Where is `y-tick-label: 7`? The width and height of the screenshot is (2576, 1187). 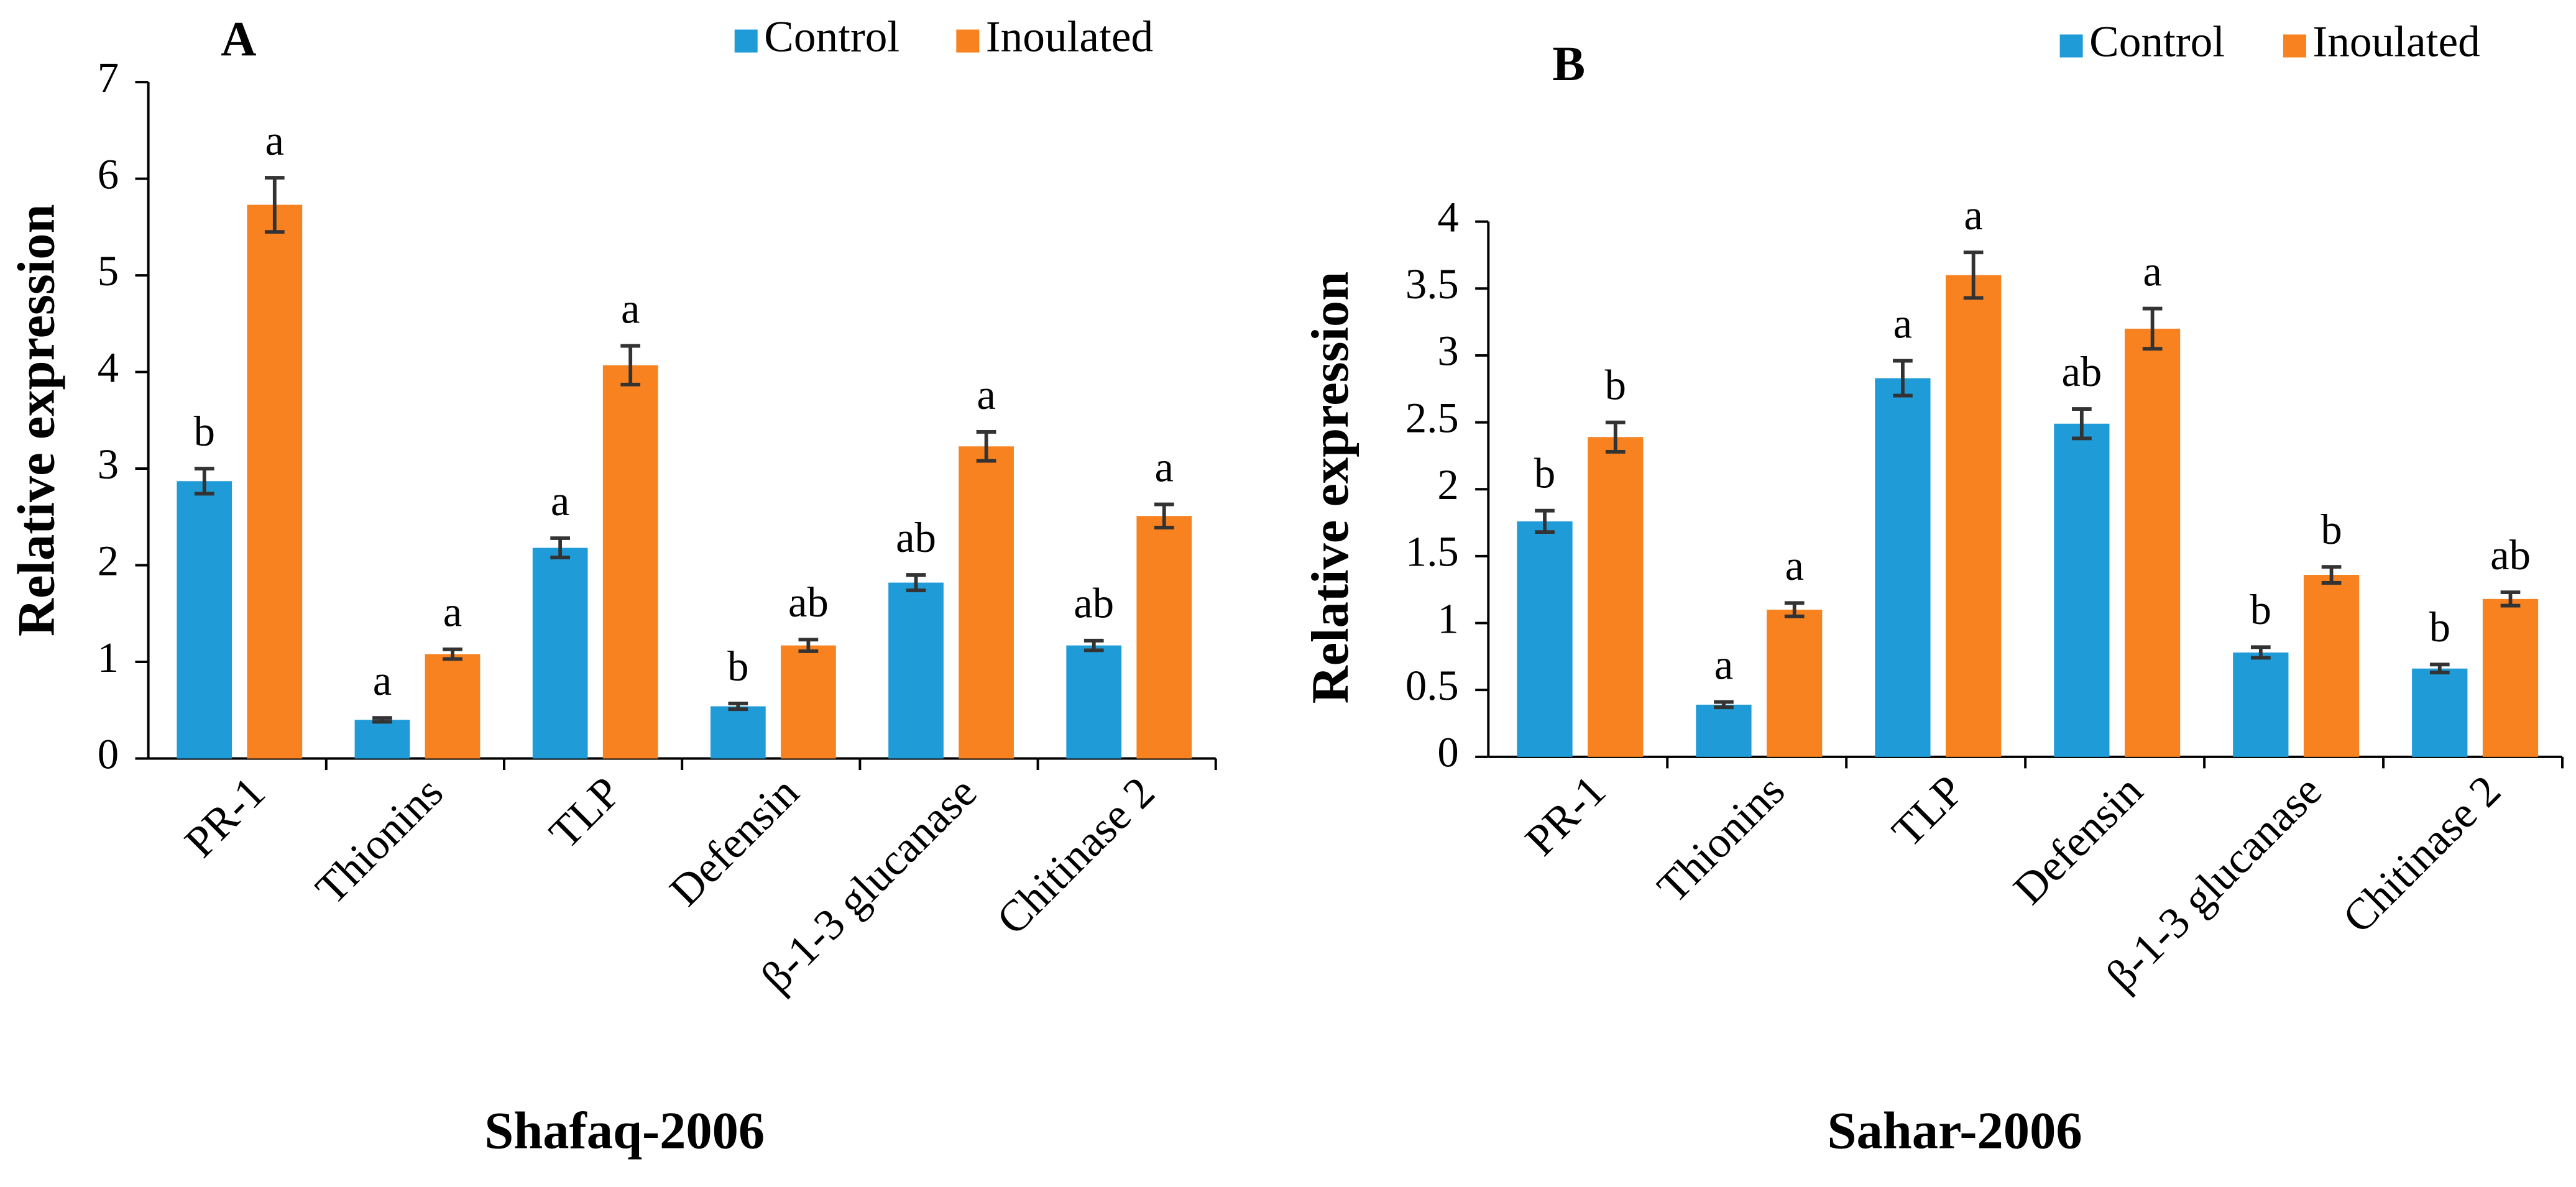
y-tick-label: 7 is located at coordinates (108, 77).